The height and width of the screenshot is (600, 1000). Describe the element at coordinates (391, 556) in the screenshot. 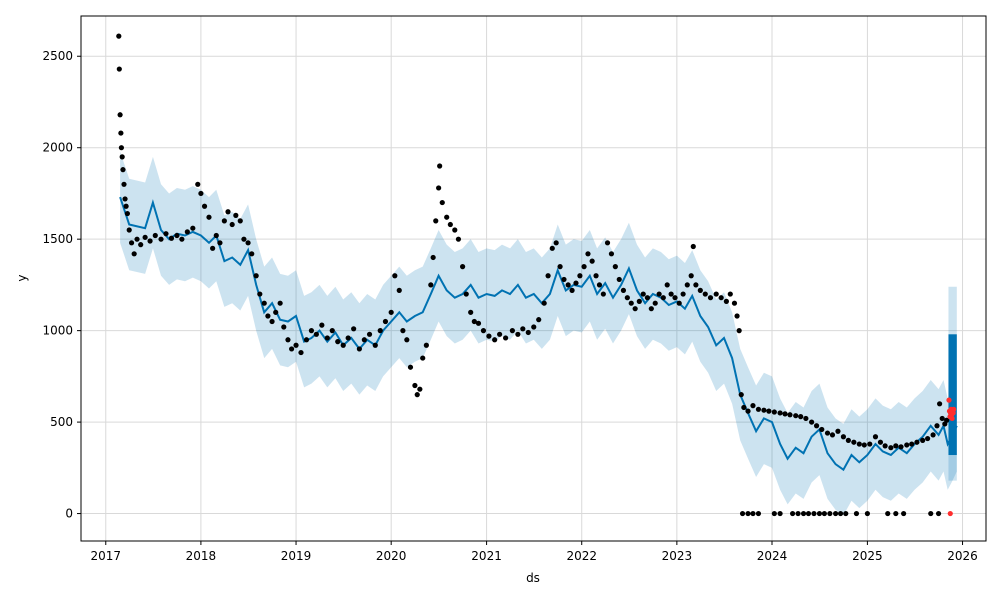

I see `x-tick-label: 2020` at that location.